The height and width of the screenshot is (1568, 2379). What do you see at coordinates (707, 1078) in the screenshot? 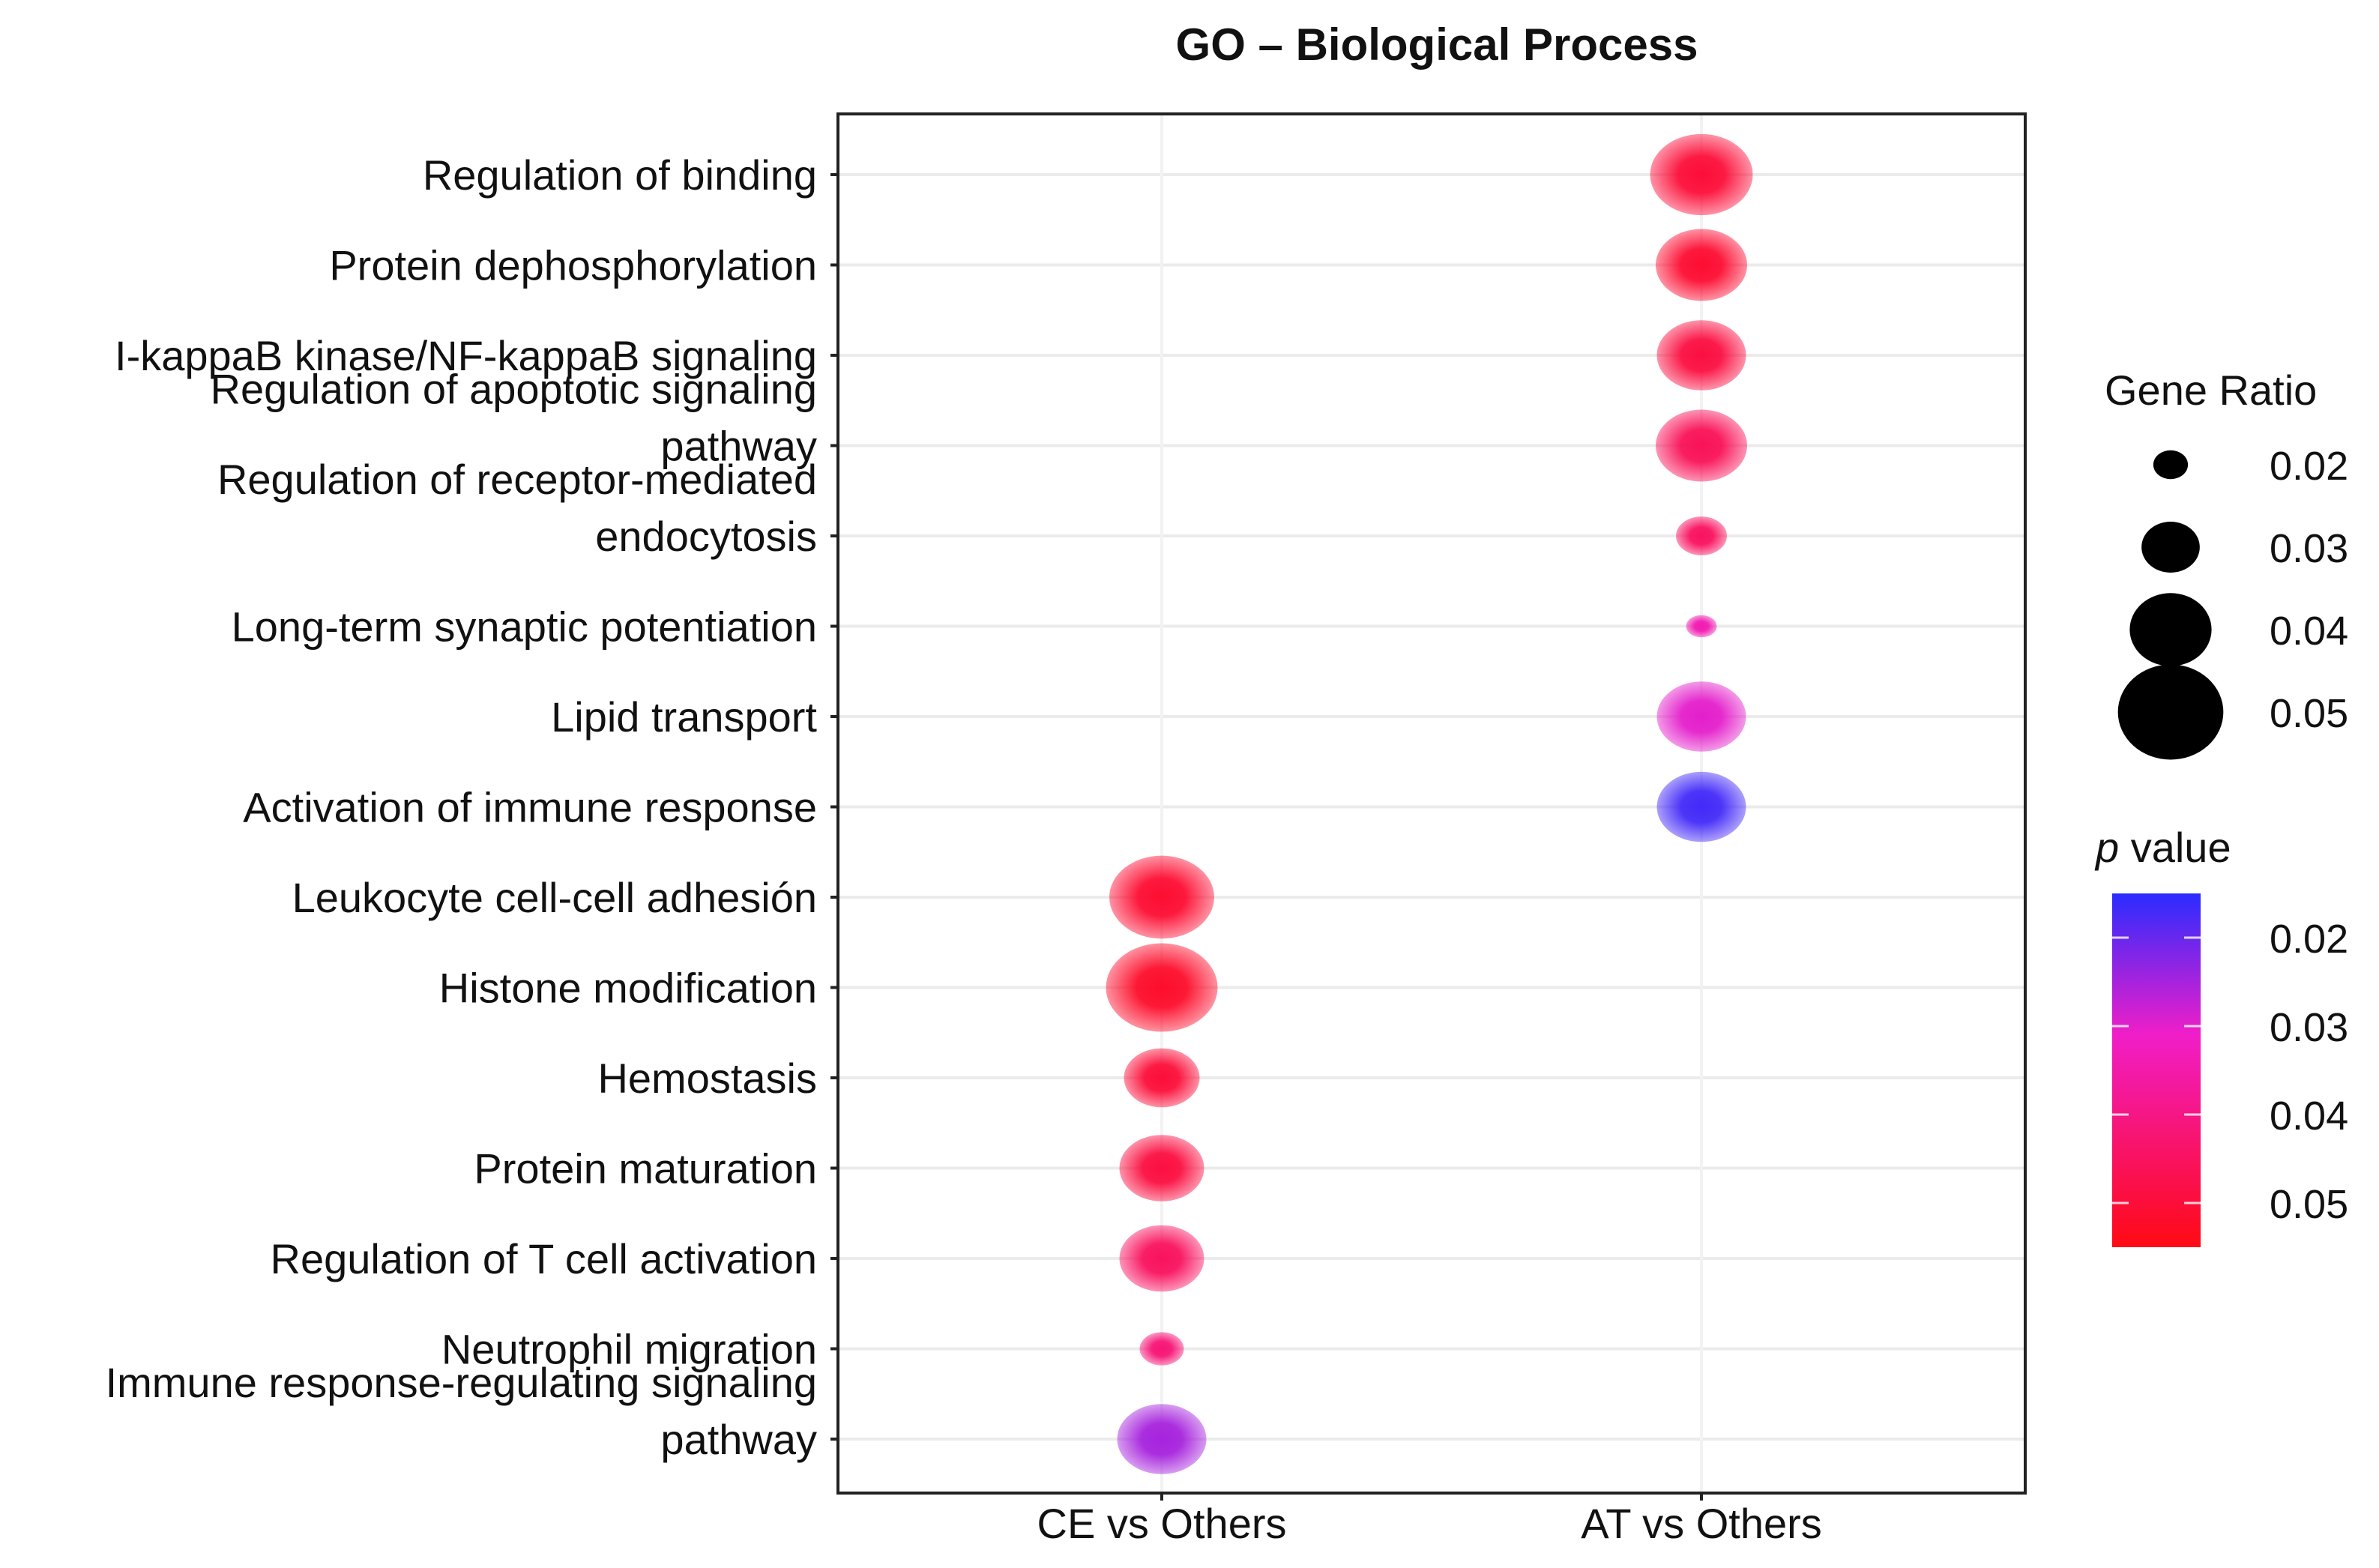
I see `y-tick-label: Hemostasis` at bounding box center [707, 1078].